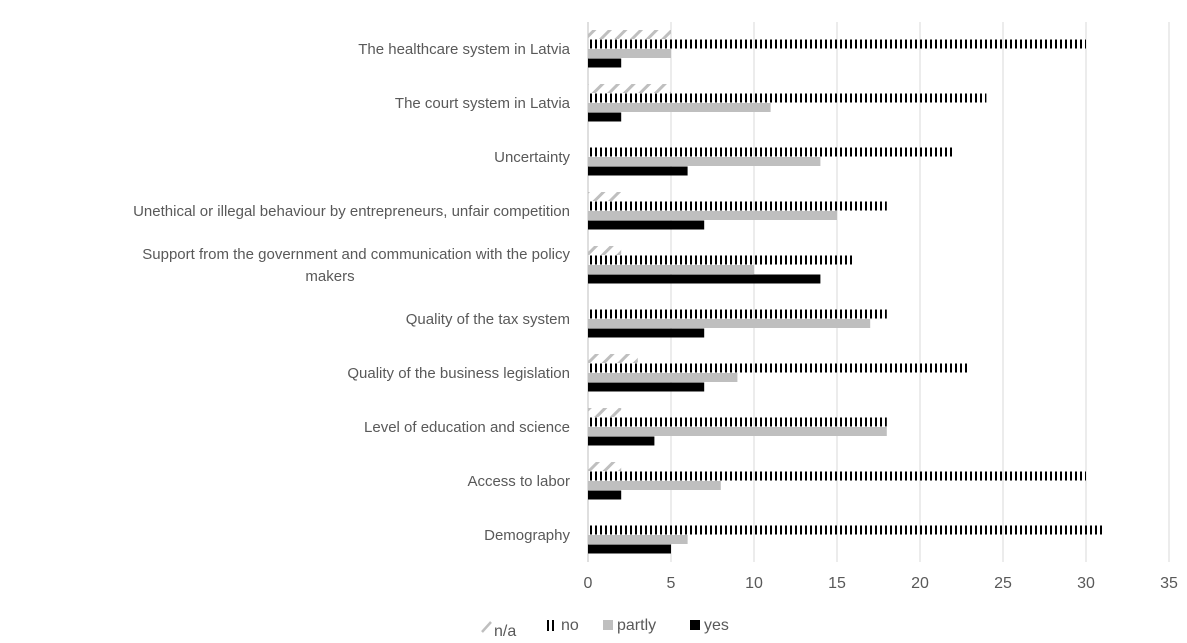 Image resolution: width=1187 pixels, height=643 pixels. What do you see at coordinates (1169, 583) in the screenshot?
I see `x-tick-label: 35` at bounding box center [1169, 583].